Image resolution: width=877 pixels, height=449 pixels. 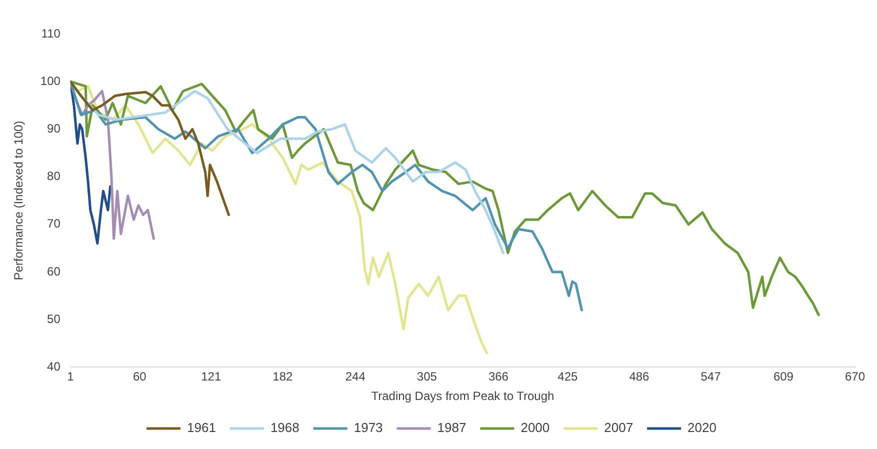 What do you see at coordinates (702, 428) in the screenshot?
I see `legend-label: 2020` at bounding box center [702, 428].